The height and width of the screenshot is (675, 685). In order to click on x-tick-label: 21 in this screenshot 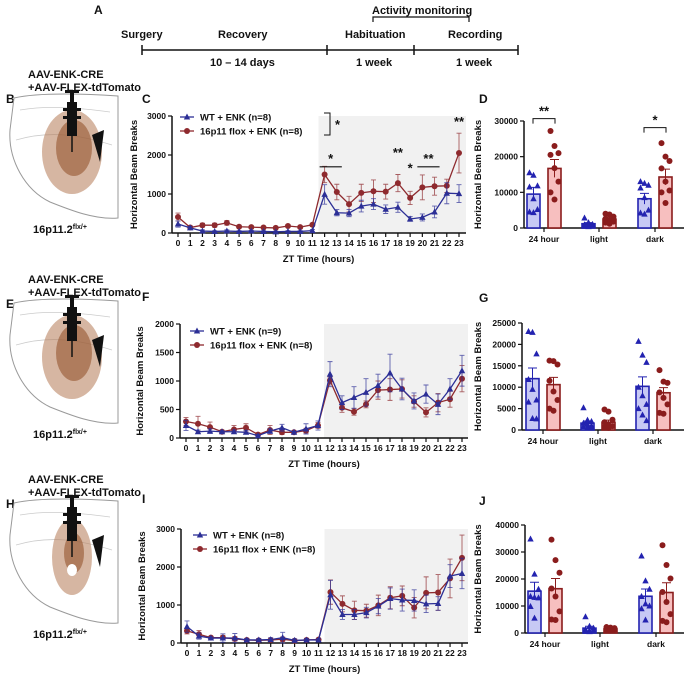, I will do `click(435, 243)`.